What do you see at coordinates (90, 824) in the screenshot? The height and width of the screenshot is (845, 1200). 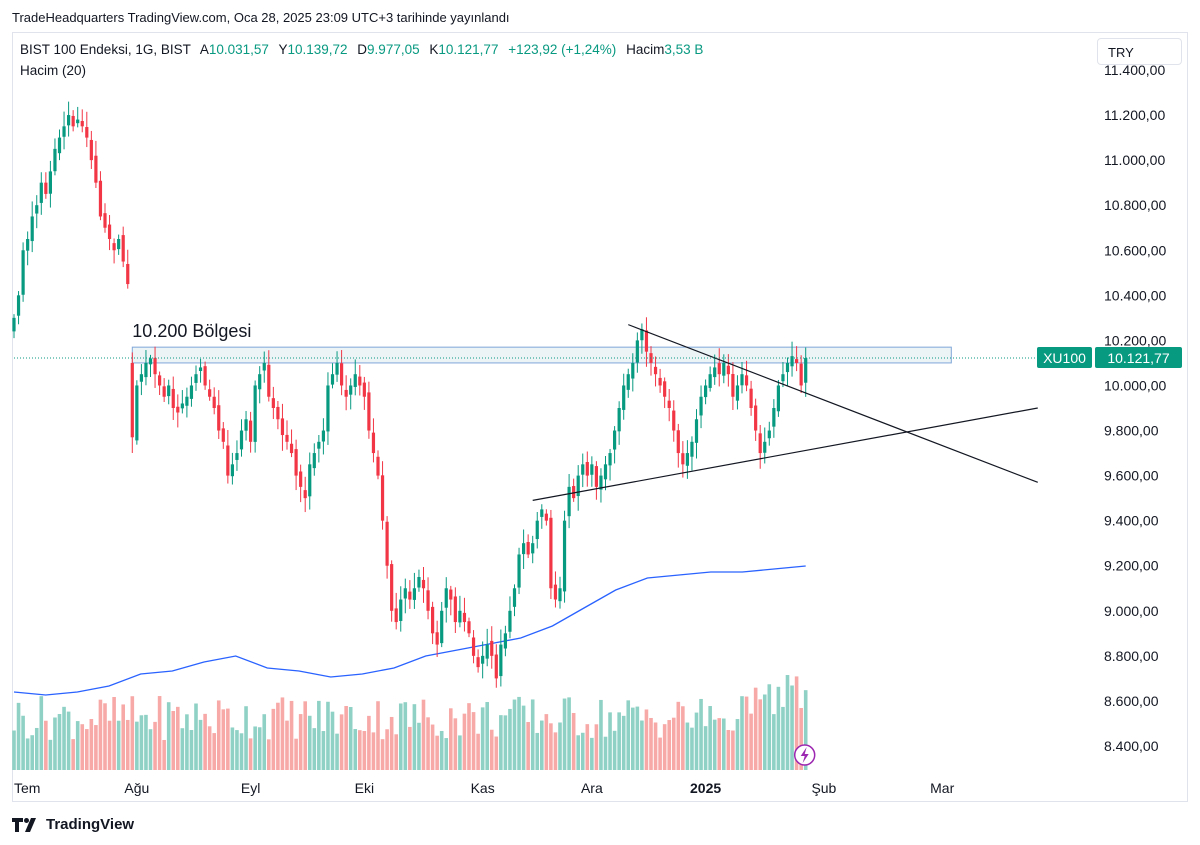 I see `footer-brand: TradingView` at bounding box center [90, 824].